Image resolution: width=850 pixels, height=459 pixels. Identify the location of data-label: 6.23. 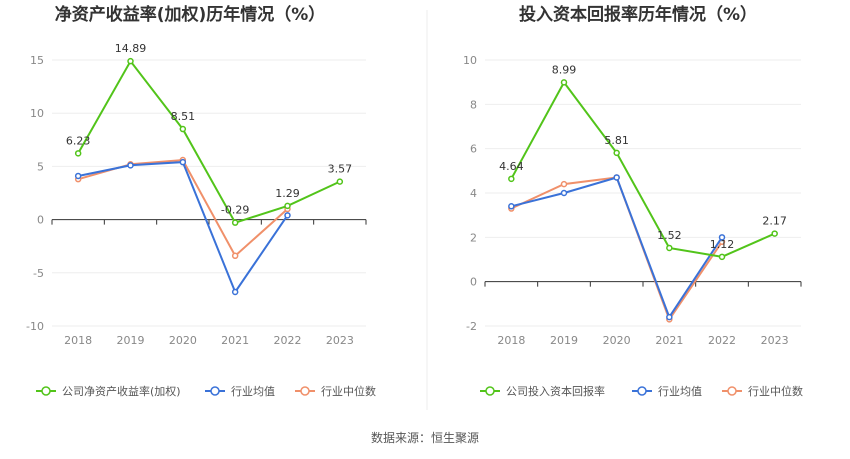
(78, 140).